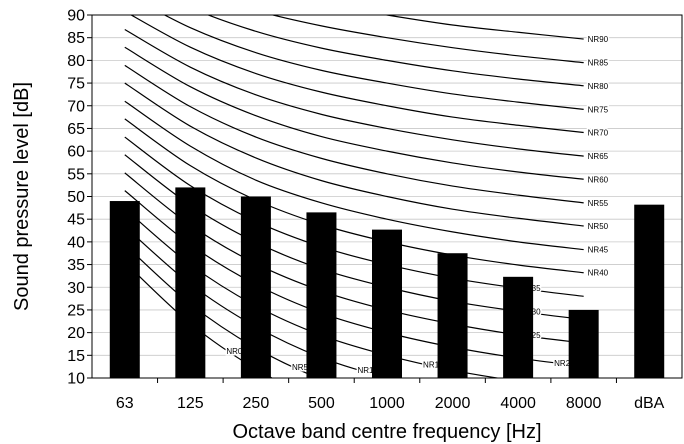 Image resolution: width=684 pixels, height=444 pixels. I want to click on nr-curve-label: NR40, so click(598, 273).